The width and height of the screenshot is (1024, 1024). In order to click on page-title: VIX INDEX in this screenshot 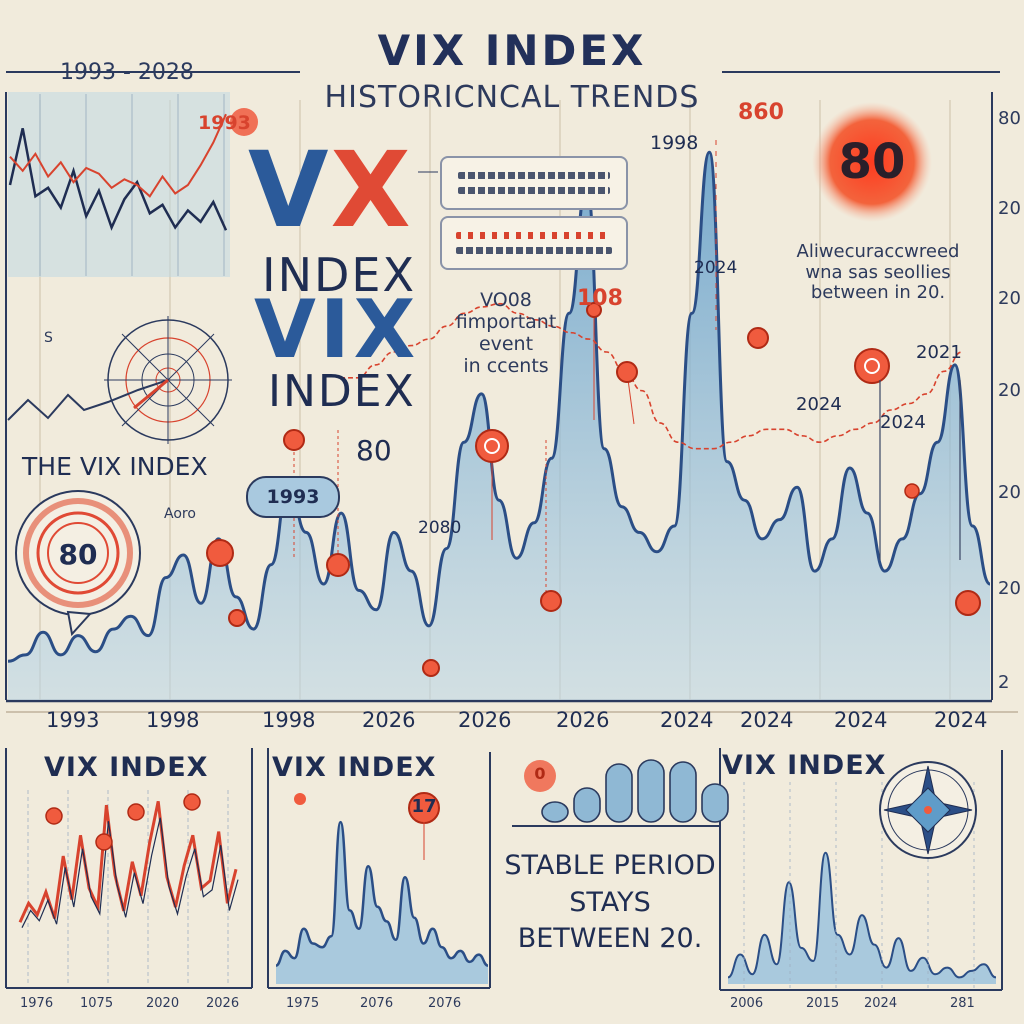, I will do `click(512, 50)`.